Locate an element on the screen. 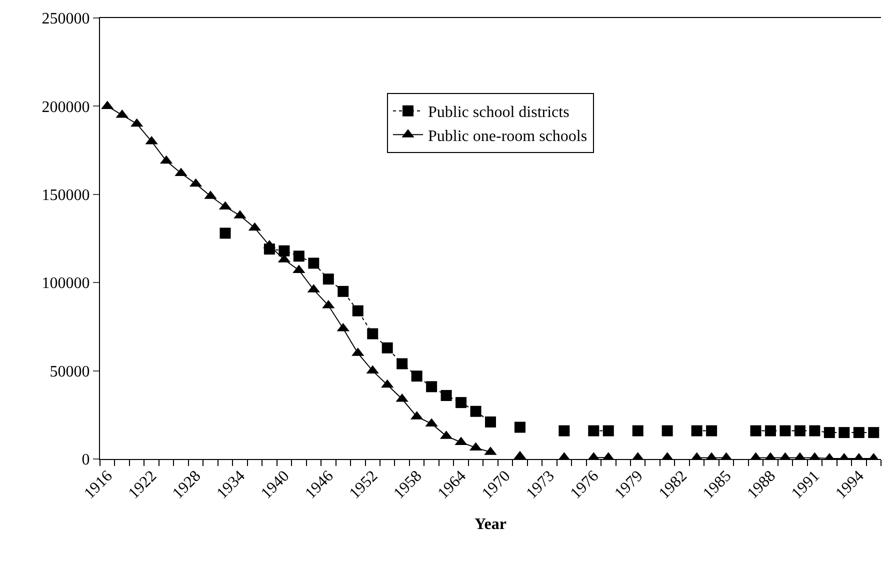 This screenshot has width=887, height=567. legend-label: Public one-room schools is located at coordinates (508, 136).